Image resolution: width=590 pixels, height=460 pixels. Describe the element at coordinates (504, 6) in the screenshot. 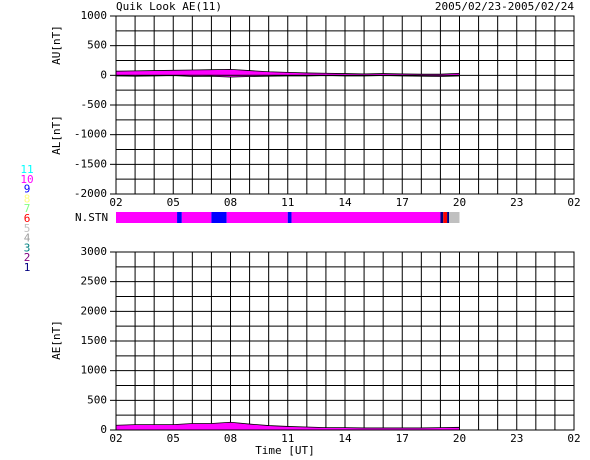

I see `date-range: 2005/02/23-2005/02/24` at that location.